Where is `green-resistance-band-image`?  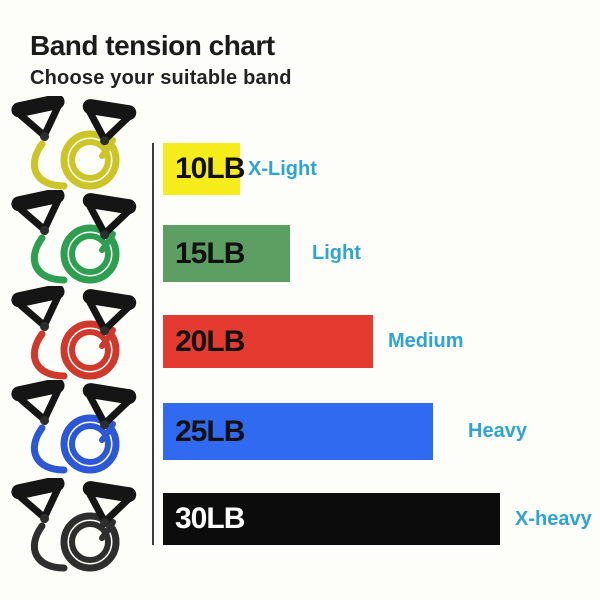 green-resistance-band-image is located at coordinates (77, 239).